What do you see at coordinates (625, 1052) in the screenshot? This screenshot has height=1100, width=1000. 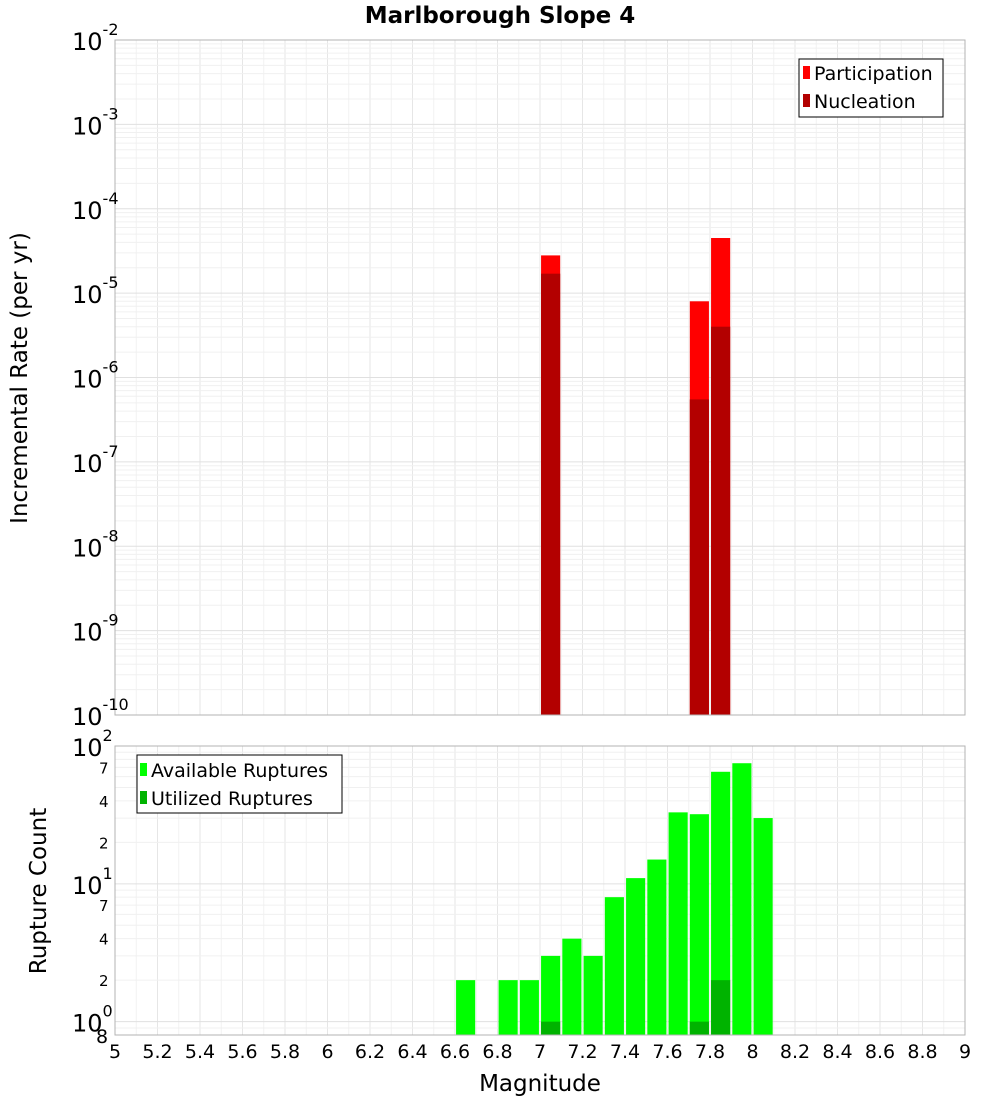 I see `x-tick-label: 7.4` at bounding box center [625, 1052].